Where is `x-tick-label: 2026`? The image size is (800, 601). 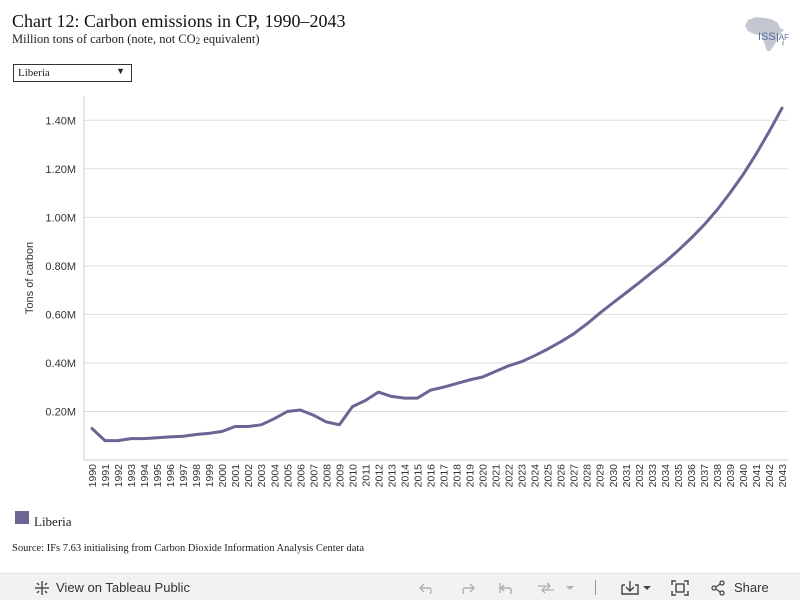 x-tick-label: 2026 is located at coordinates (562, 476).